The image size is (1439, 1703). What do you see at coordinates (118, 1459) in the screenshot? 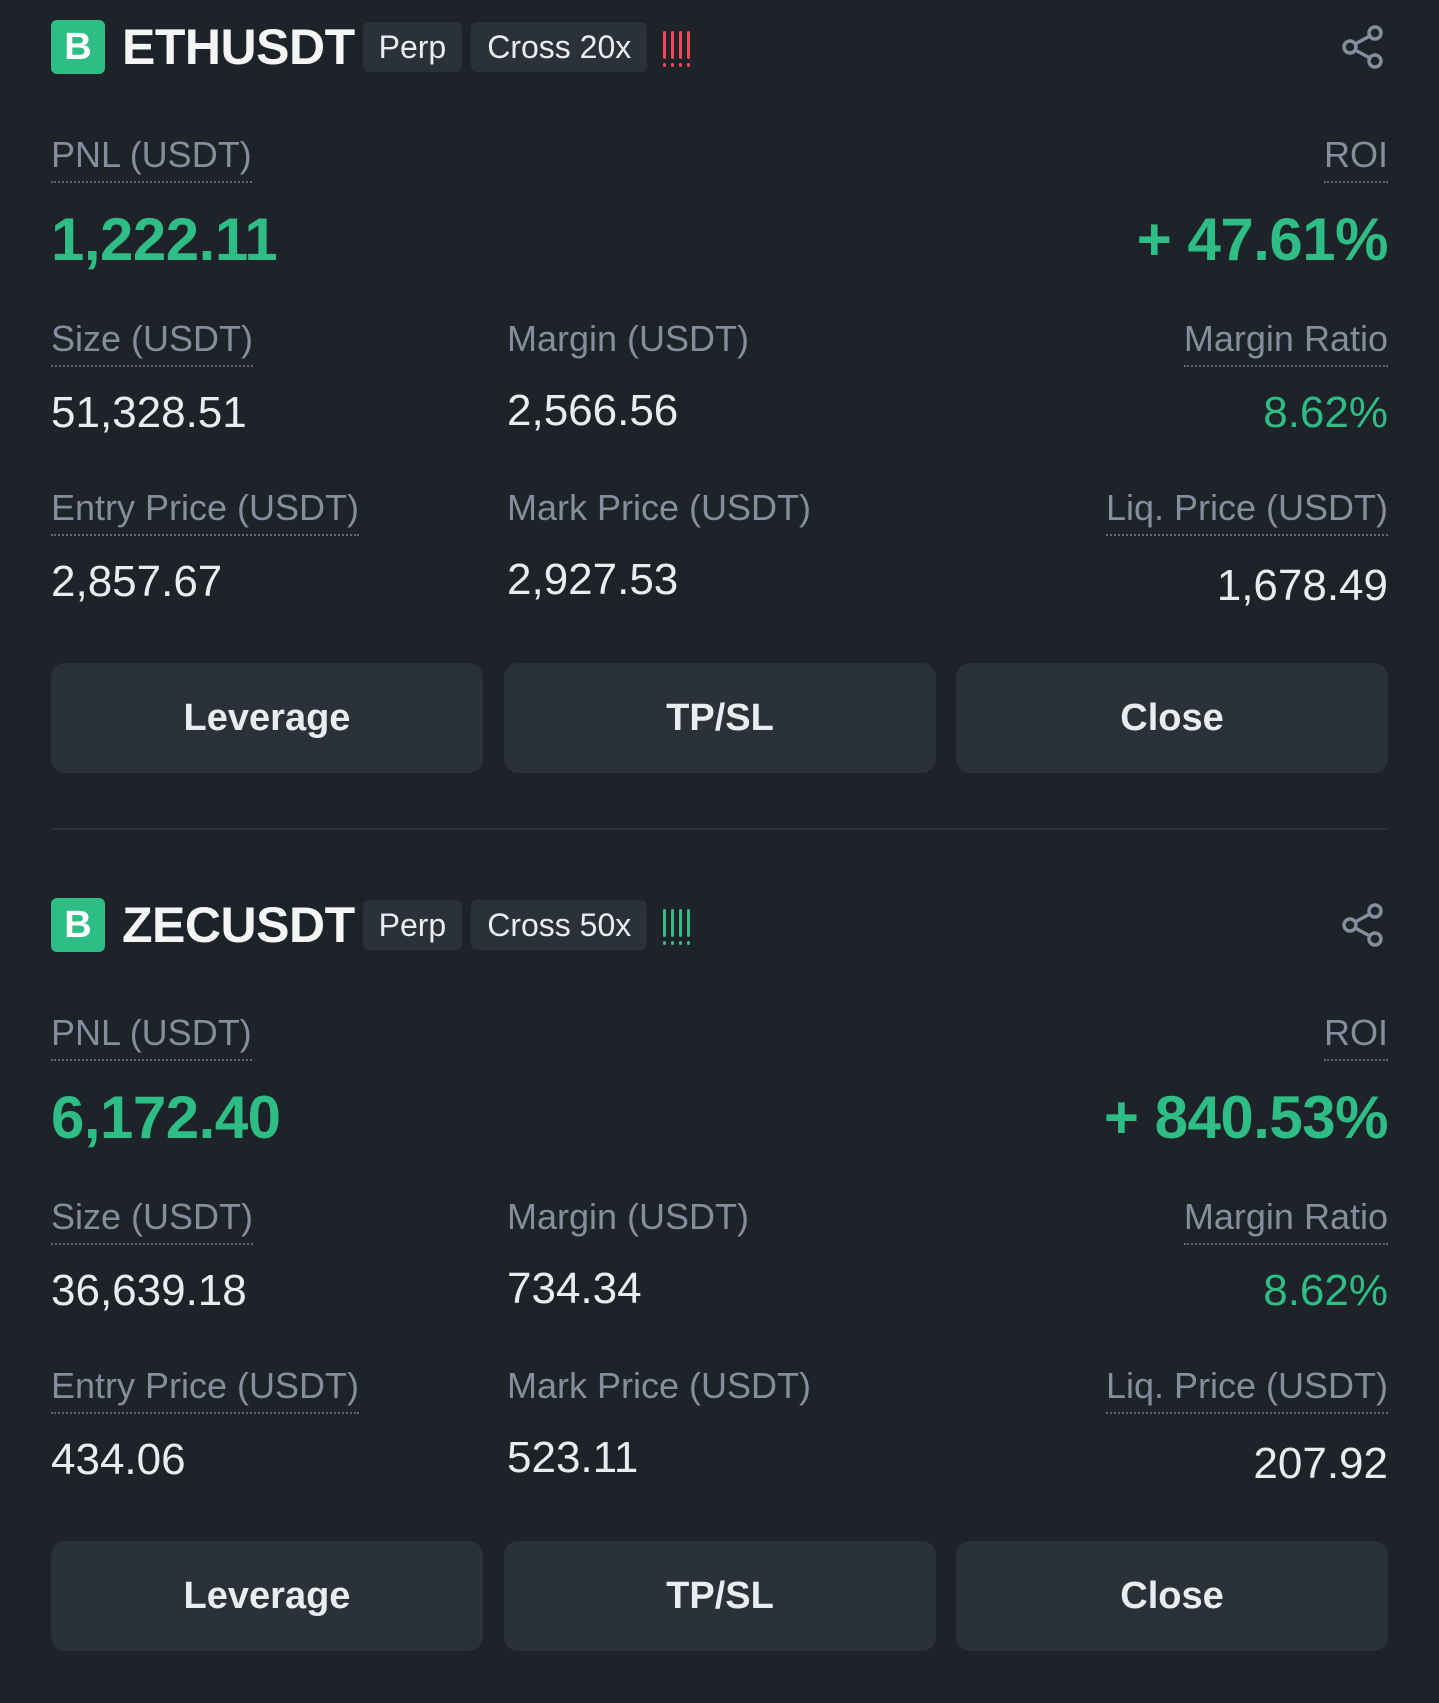
I see `entry-price-value: 434.06` at bounding box center [118, 1459].